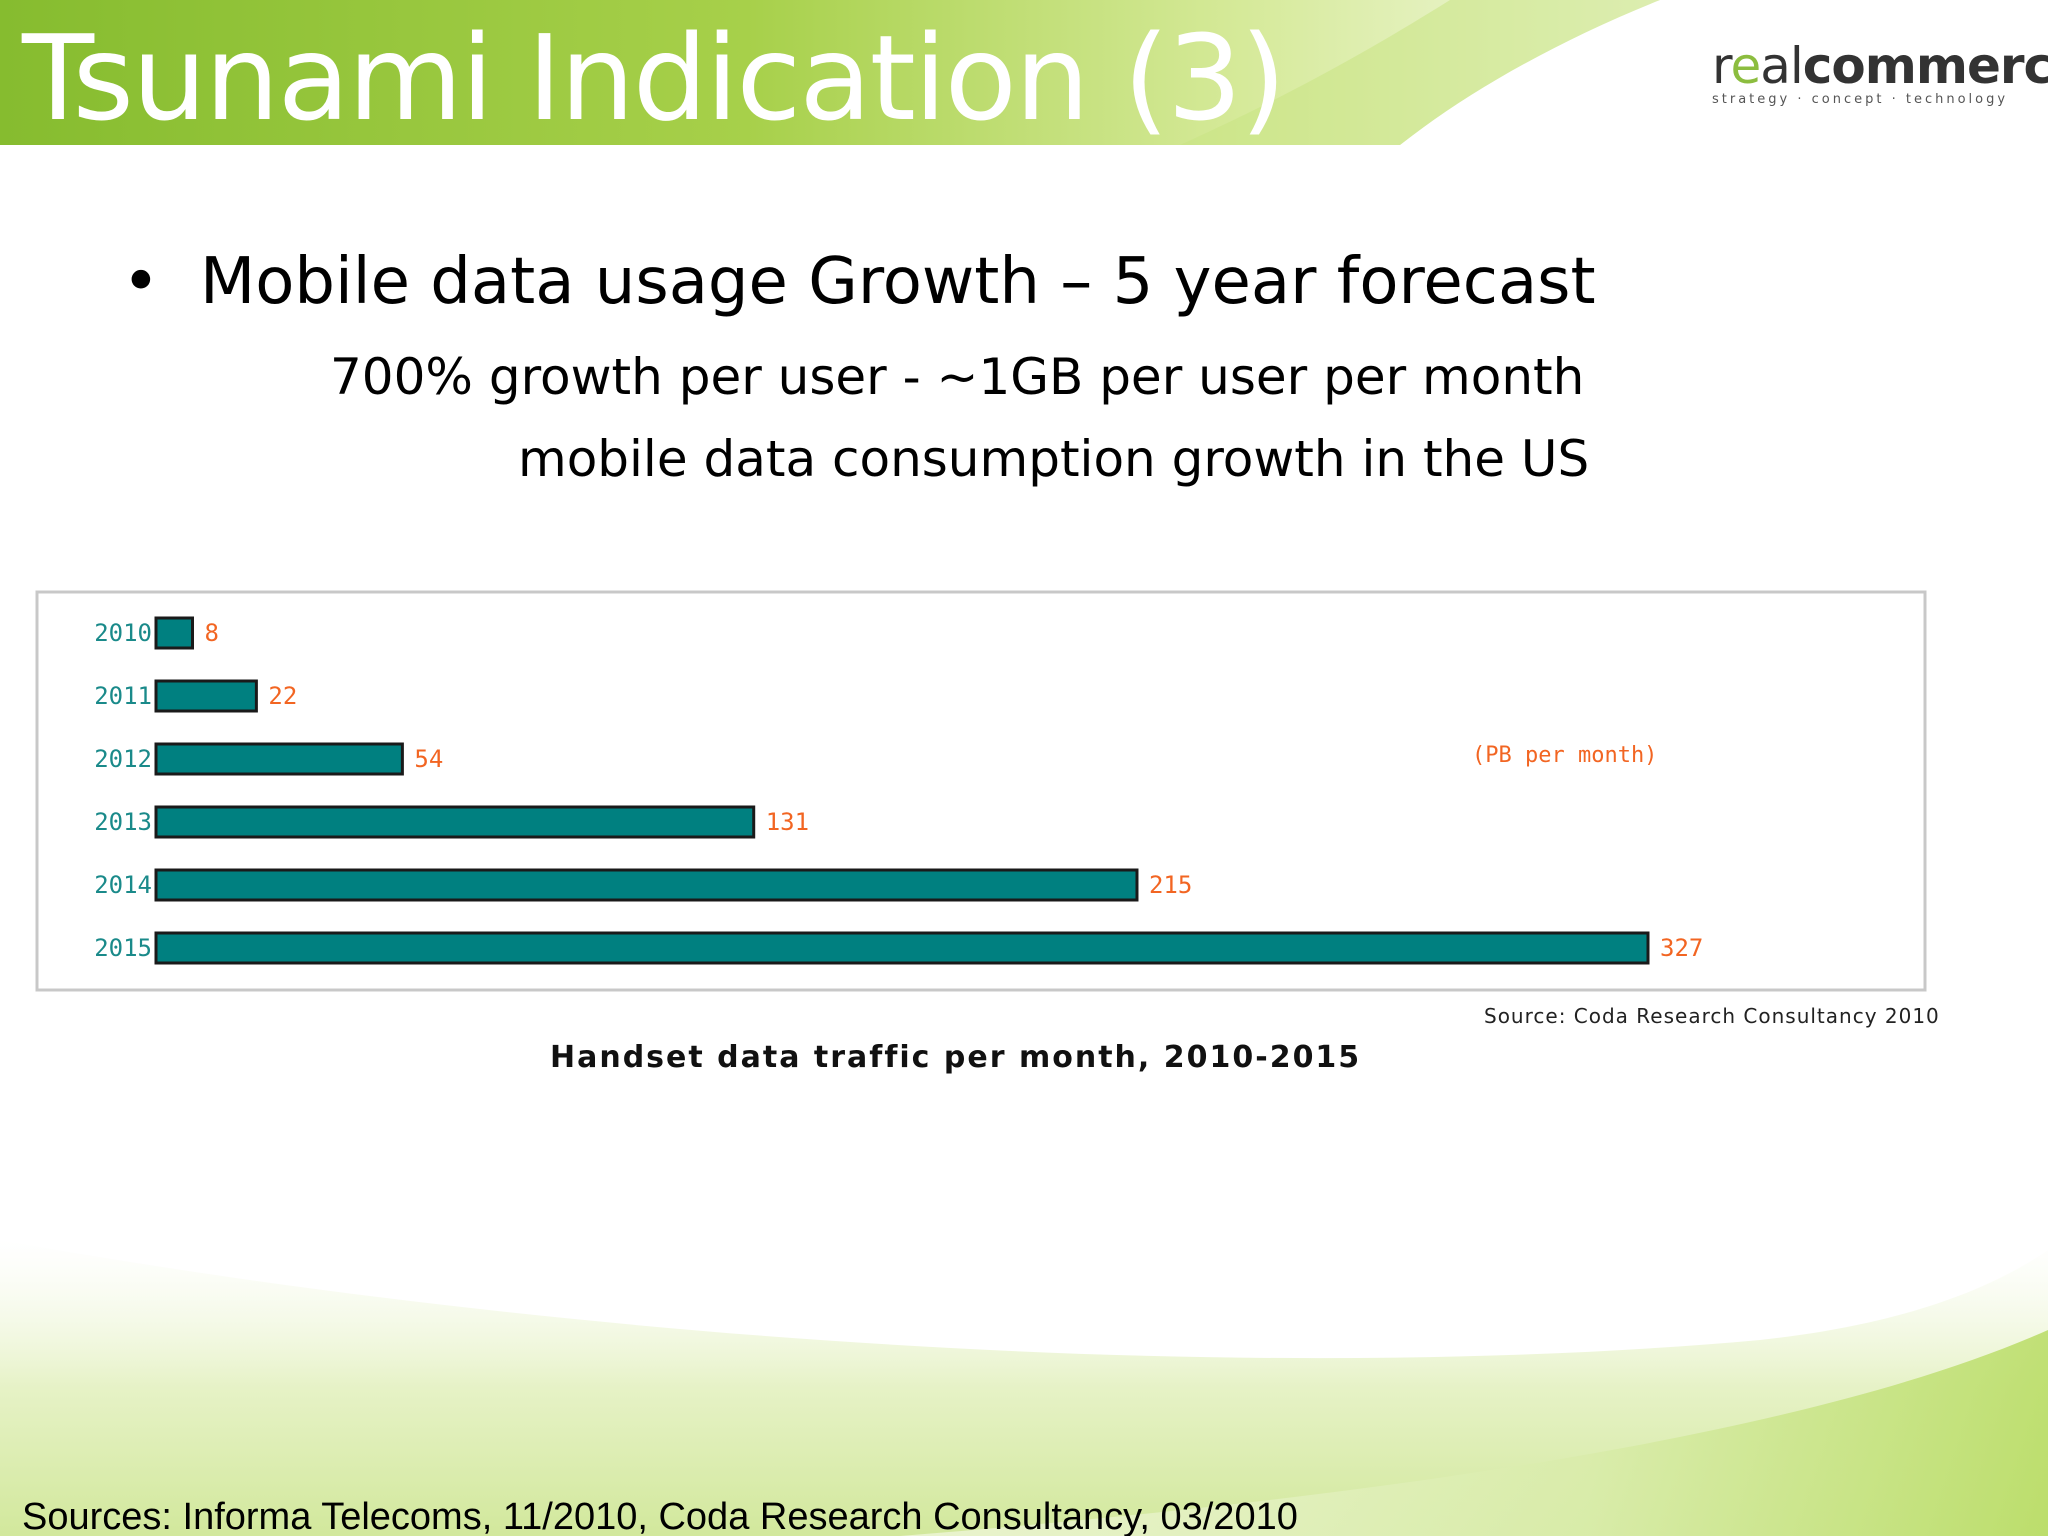  What do you see at coordinates (123, 948) in the screenshot?
I see `year-label-2015: 2015` at bounding box center [123, 948].